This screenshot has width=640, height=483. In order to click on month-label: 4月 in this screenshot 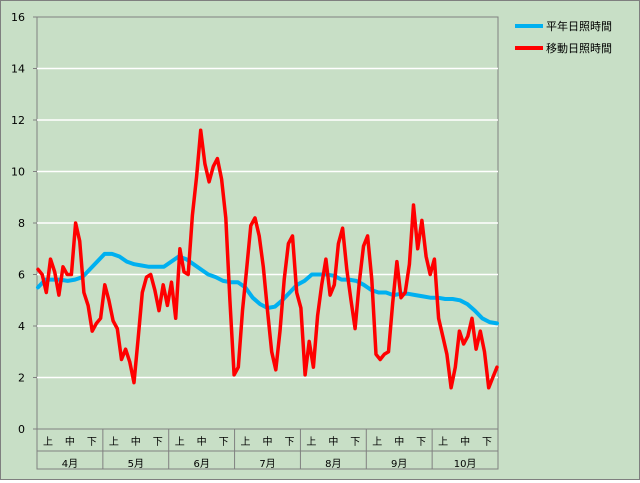, I will do `click(70, 464)`.